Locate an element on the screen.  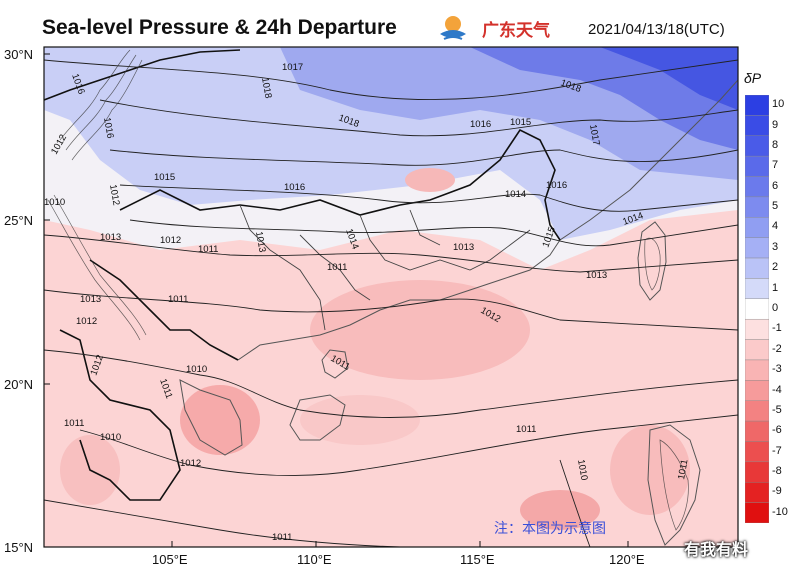
lat-label: 15°N is located at coordinates (19, 547).